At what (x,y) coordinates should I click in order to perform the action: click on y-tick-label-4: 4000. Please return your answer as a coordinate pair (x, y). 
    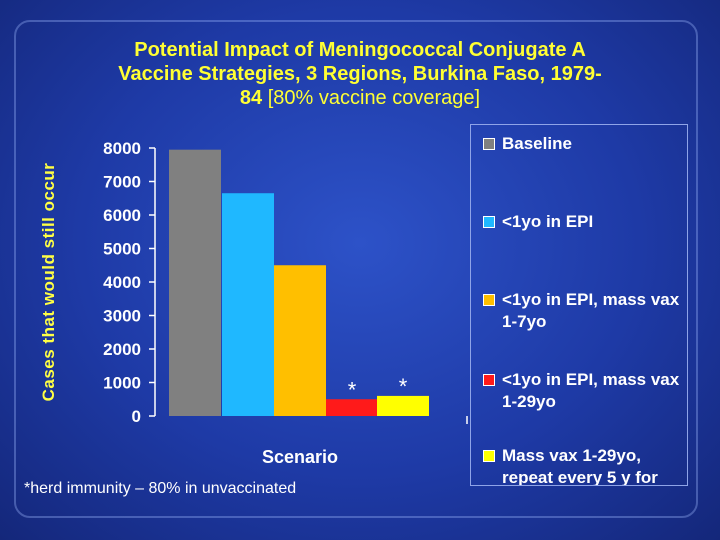
    Looking at the image, I should click on (122, 282).